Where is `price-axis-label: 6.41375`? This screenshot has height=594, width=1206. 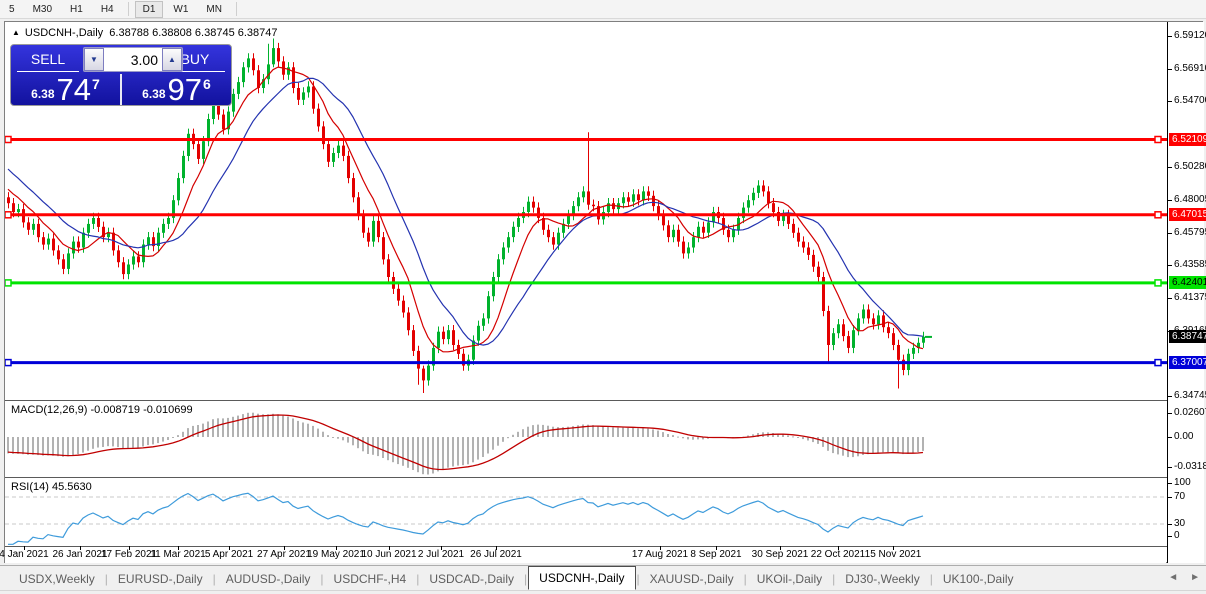
price-axis-label: 6.41375 is located at coordinates (1190, 298).